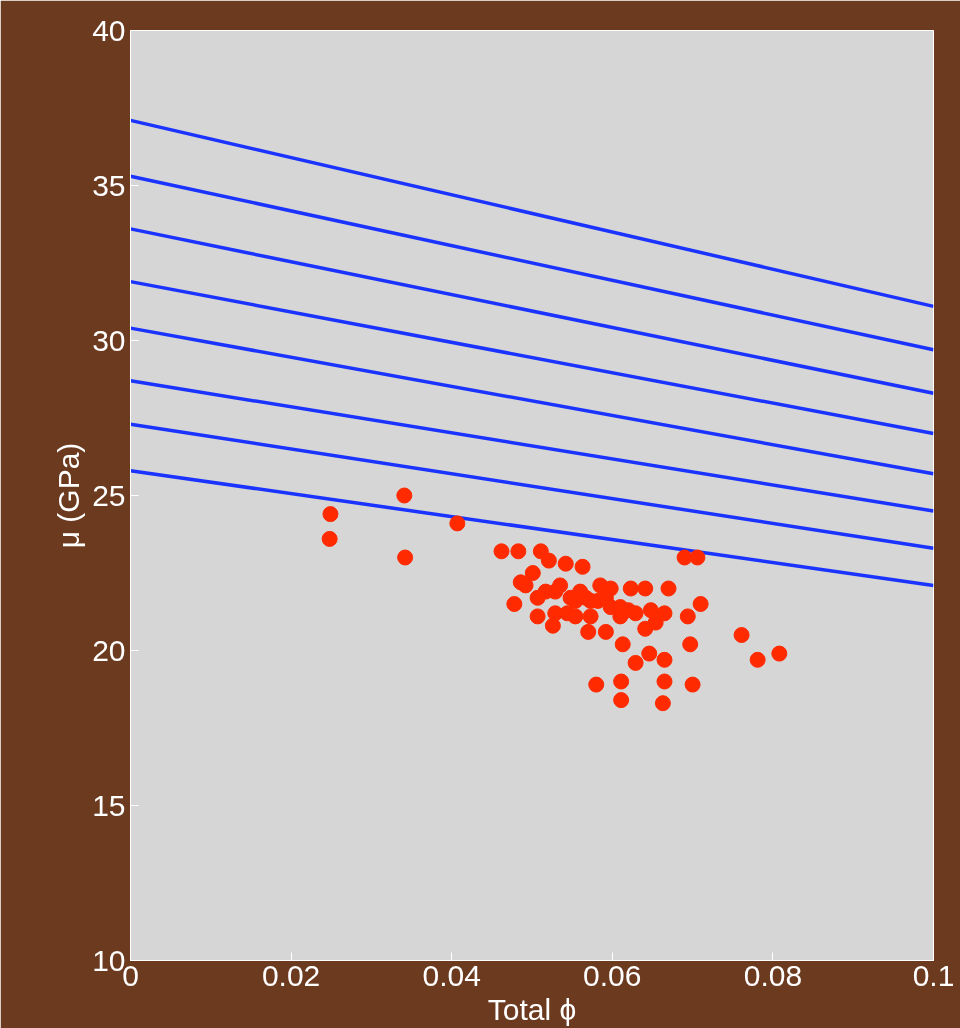 The height and width of the screenshot is (1028, 960). I want to click on x-tick-label: 0.02, so click(291, 975).